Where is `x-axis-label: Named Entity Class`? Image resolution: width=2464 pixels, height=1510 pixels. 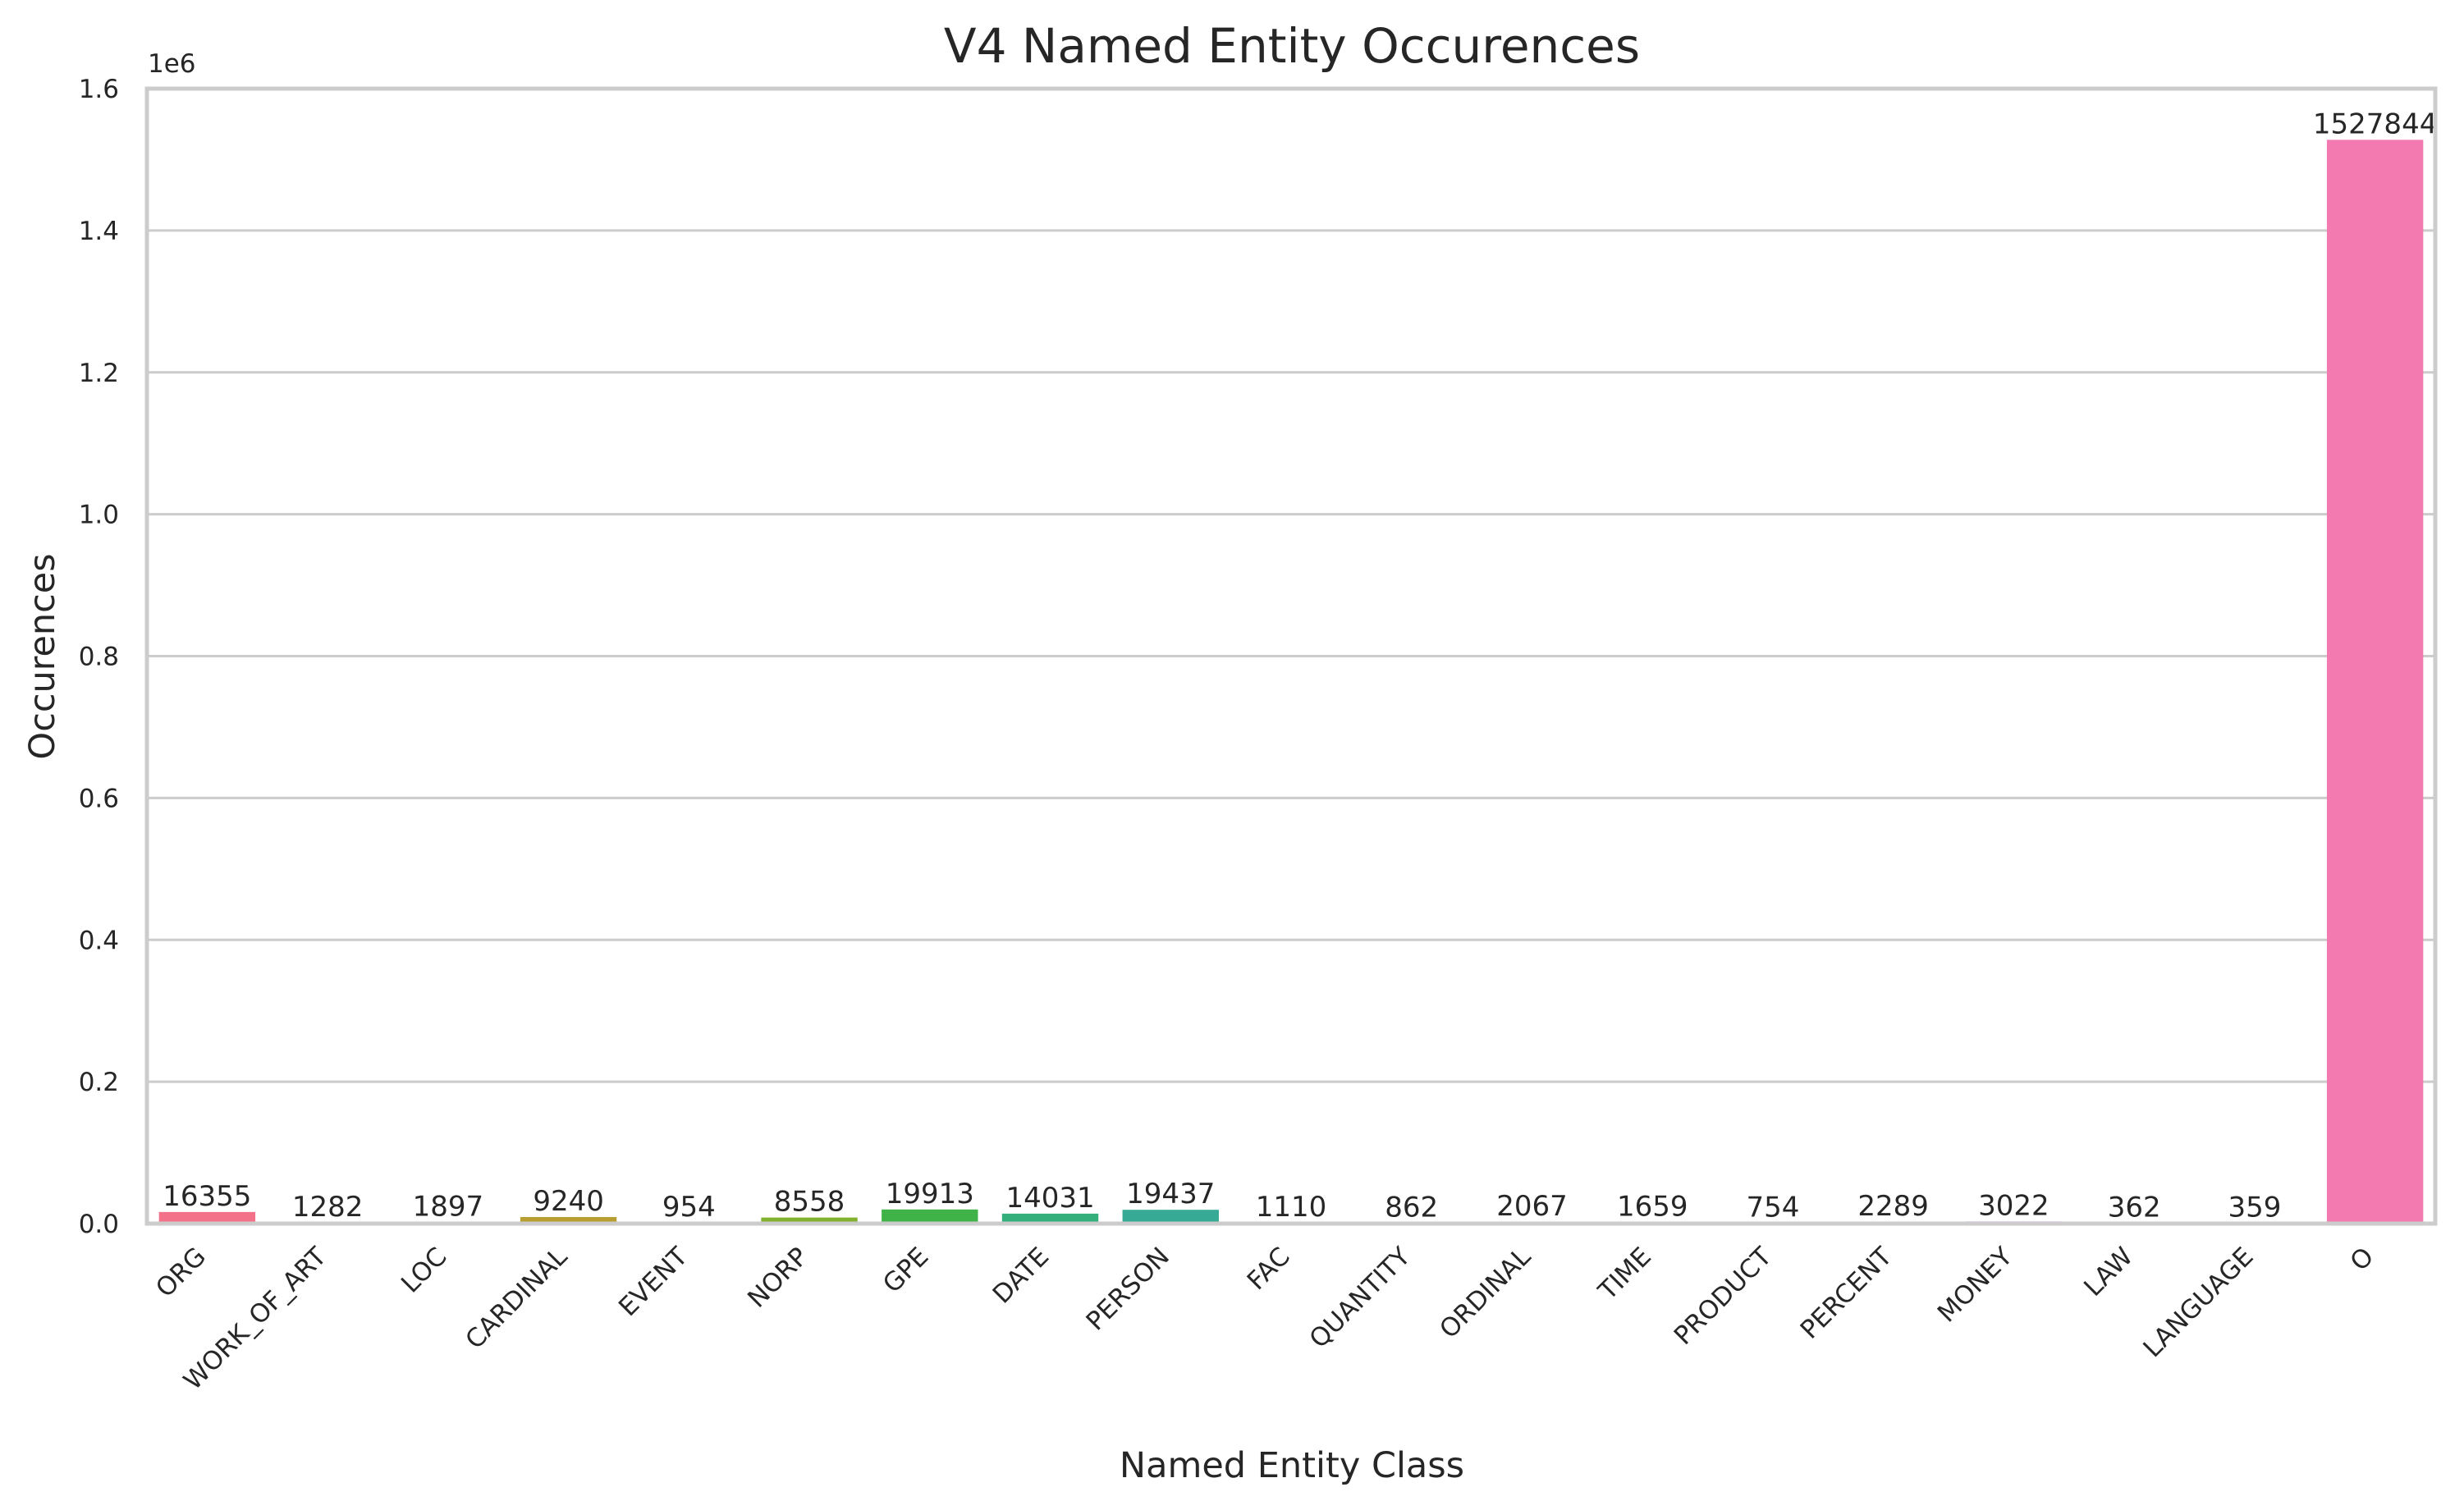
x-axis-label: Named Entity Class is located at coordinates (1292, 1465).